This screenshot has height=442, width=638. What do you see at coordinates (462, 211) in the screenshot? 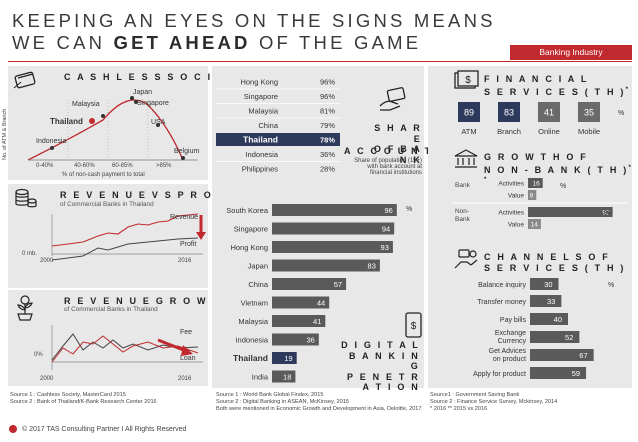
I see `growth-nonbank-label-1: Non-` at bounding box center [462, 211].